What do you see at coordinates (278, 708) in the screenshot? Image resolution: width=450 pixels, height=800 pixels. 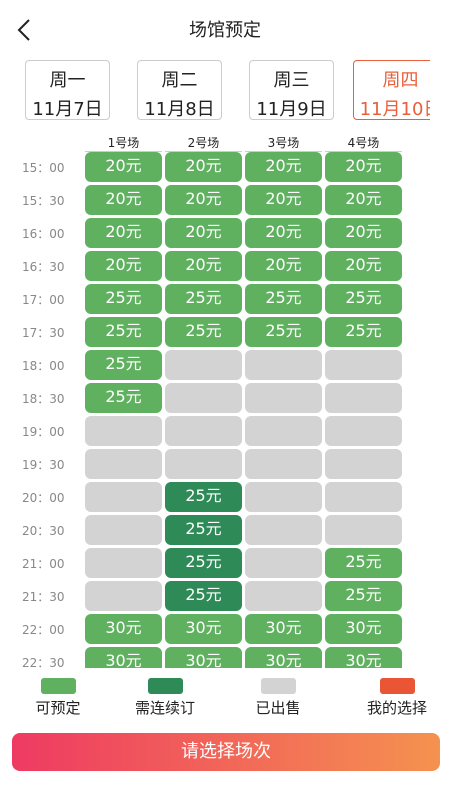 I see `legend-label: 已出售` at bounding box center [278, 708].